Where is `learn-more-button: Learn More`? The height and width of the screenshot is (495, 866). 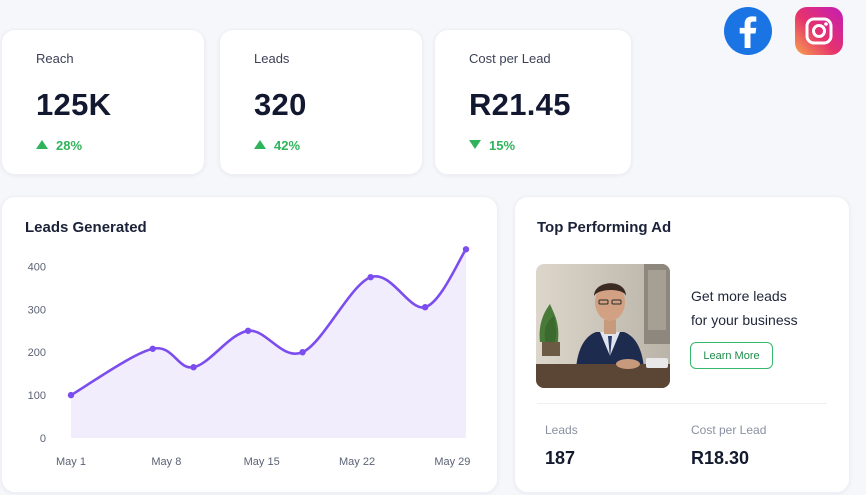 learn-more-button: Learn More is located at coordinates (731, 355).